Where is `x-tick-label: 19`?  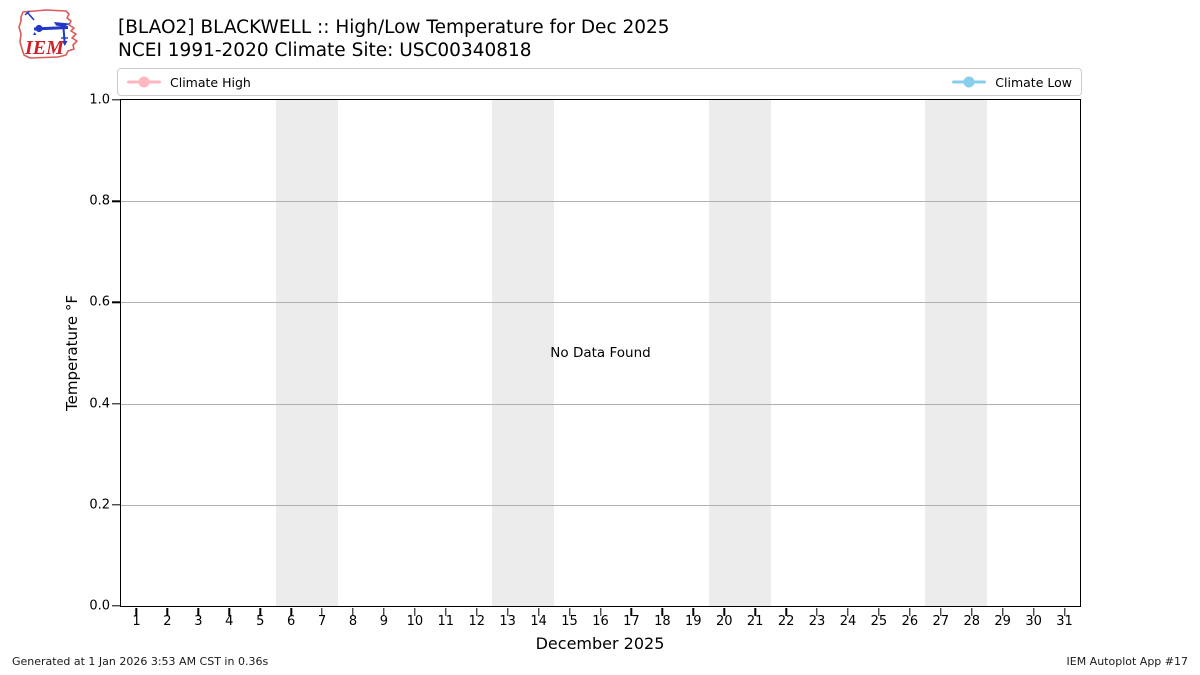 x-tick-label: 19 is located at coordinates (693, 621).